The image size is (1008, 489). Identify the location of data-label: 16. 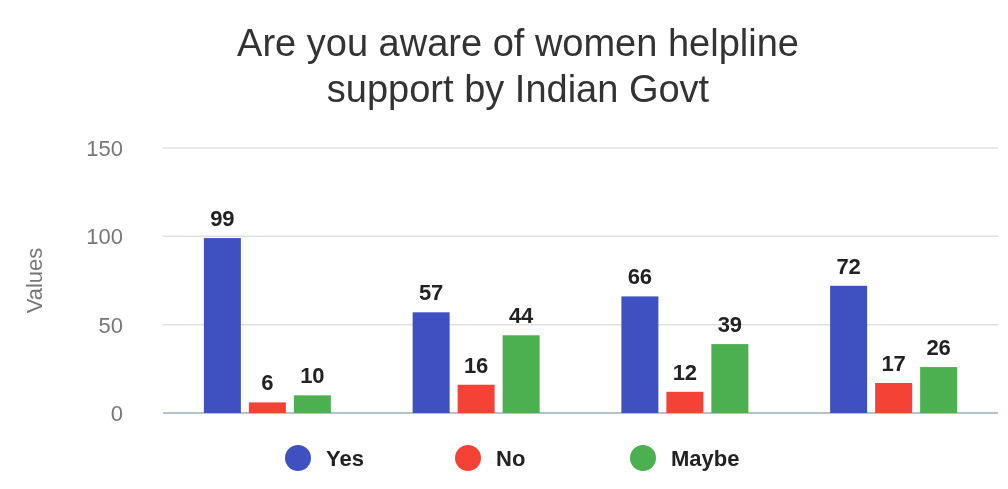
(476, 365).